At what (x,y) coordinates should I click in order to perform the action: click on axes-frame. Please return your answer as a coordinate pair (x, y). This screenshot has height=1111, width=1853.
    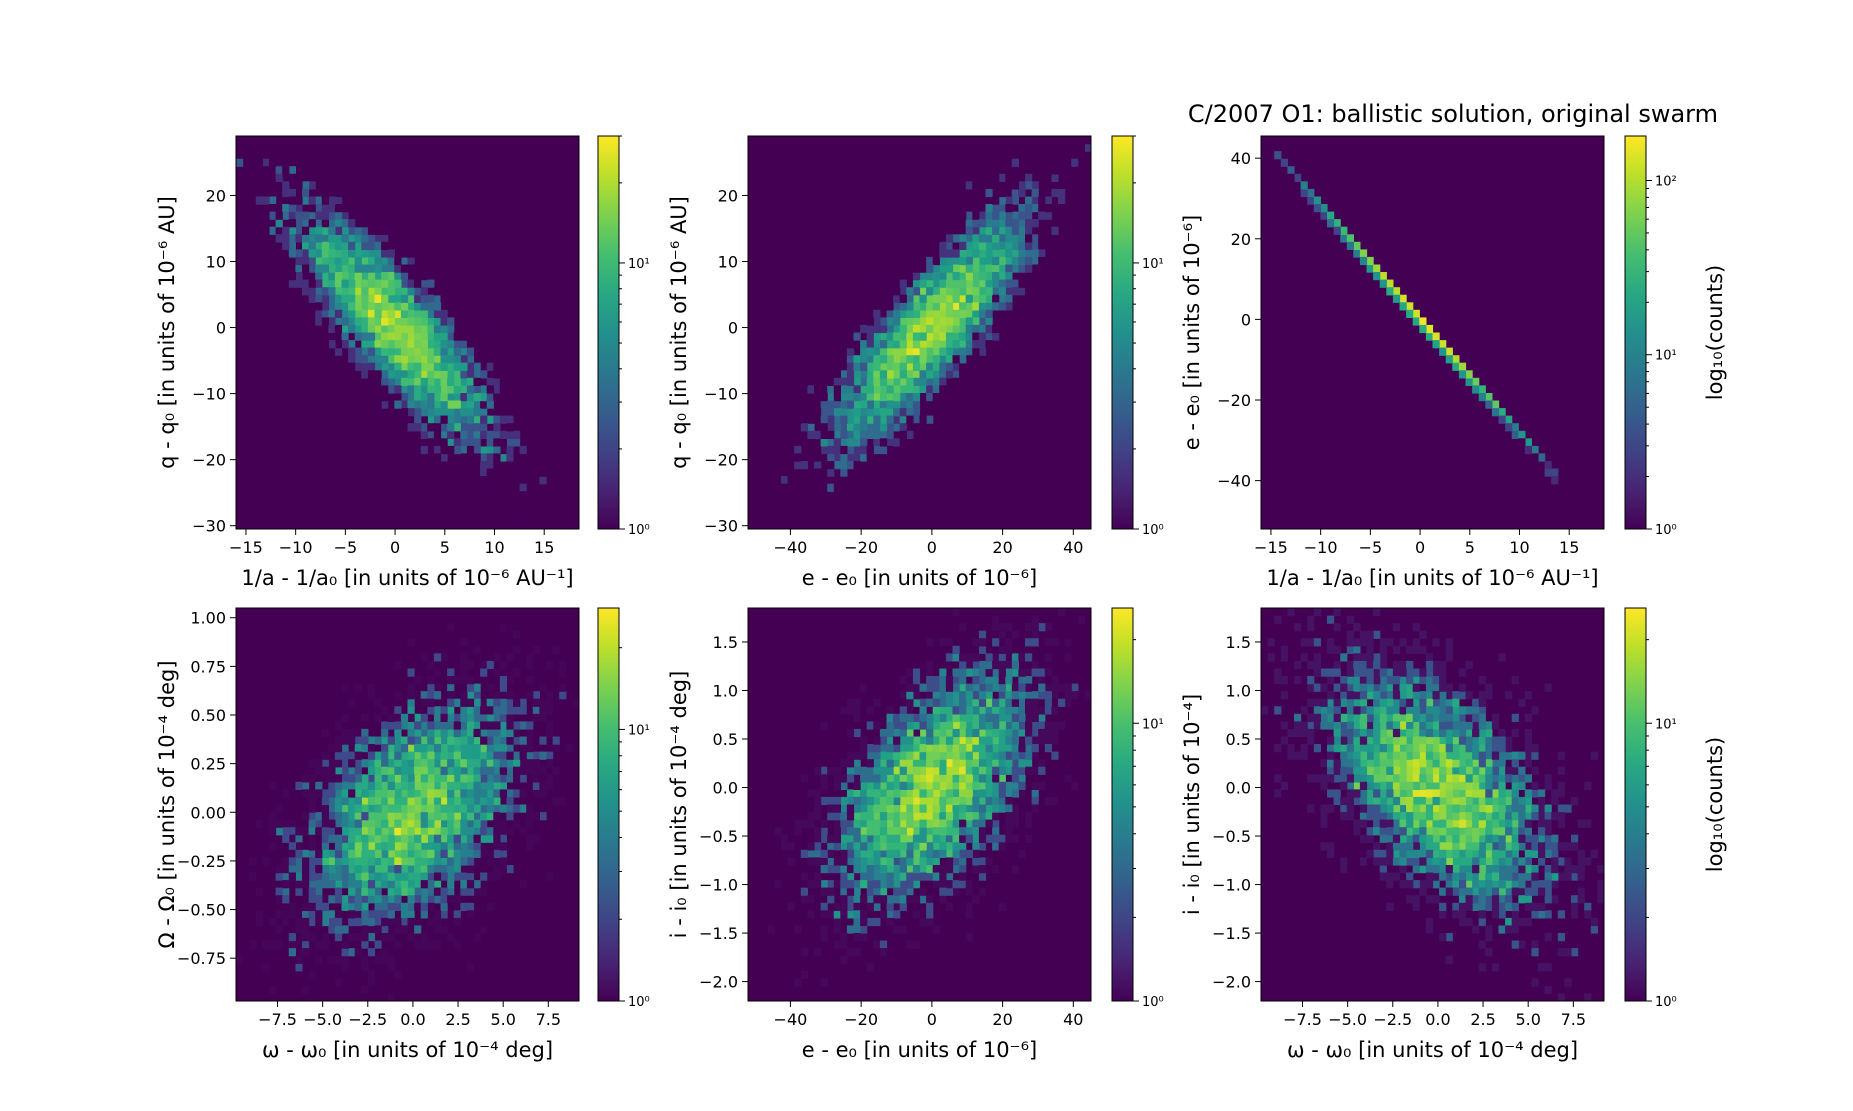
    Looking at the image, I should click on (1432, 332).